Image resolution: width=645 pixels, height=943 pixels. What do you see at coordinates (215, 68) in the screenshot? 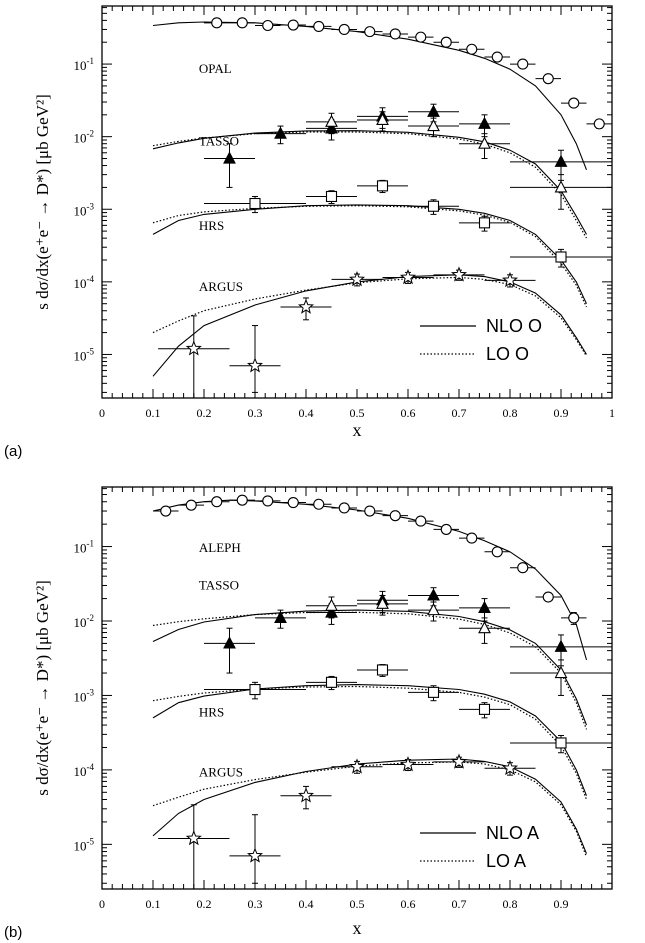
I see `experiment-label: OPAL` at bounding box center [215, 68].